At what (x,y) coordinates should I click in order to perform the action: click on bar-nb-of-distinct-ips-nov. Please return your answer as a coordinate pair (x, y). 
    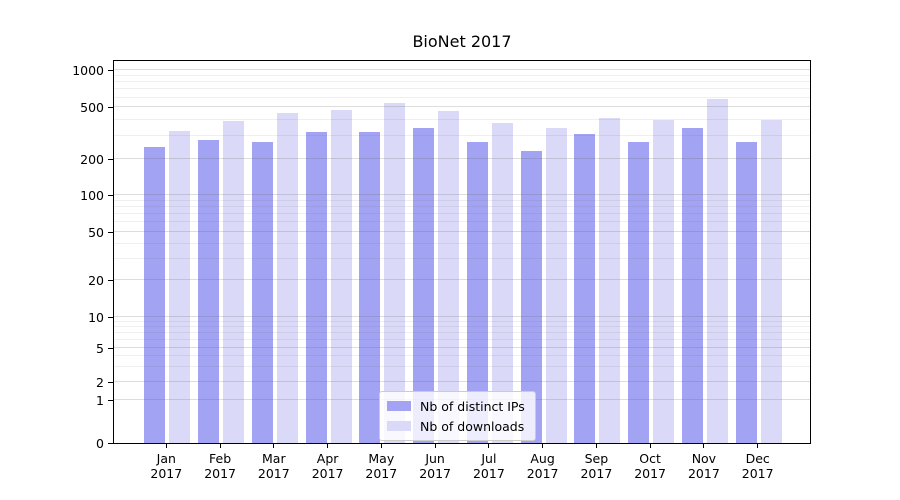
    Looking at the image, I should click on (692, 285).